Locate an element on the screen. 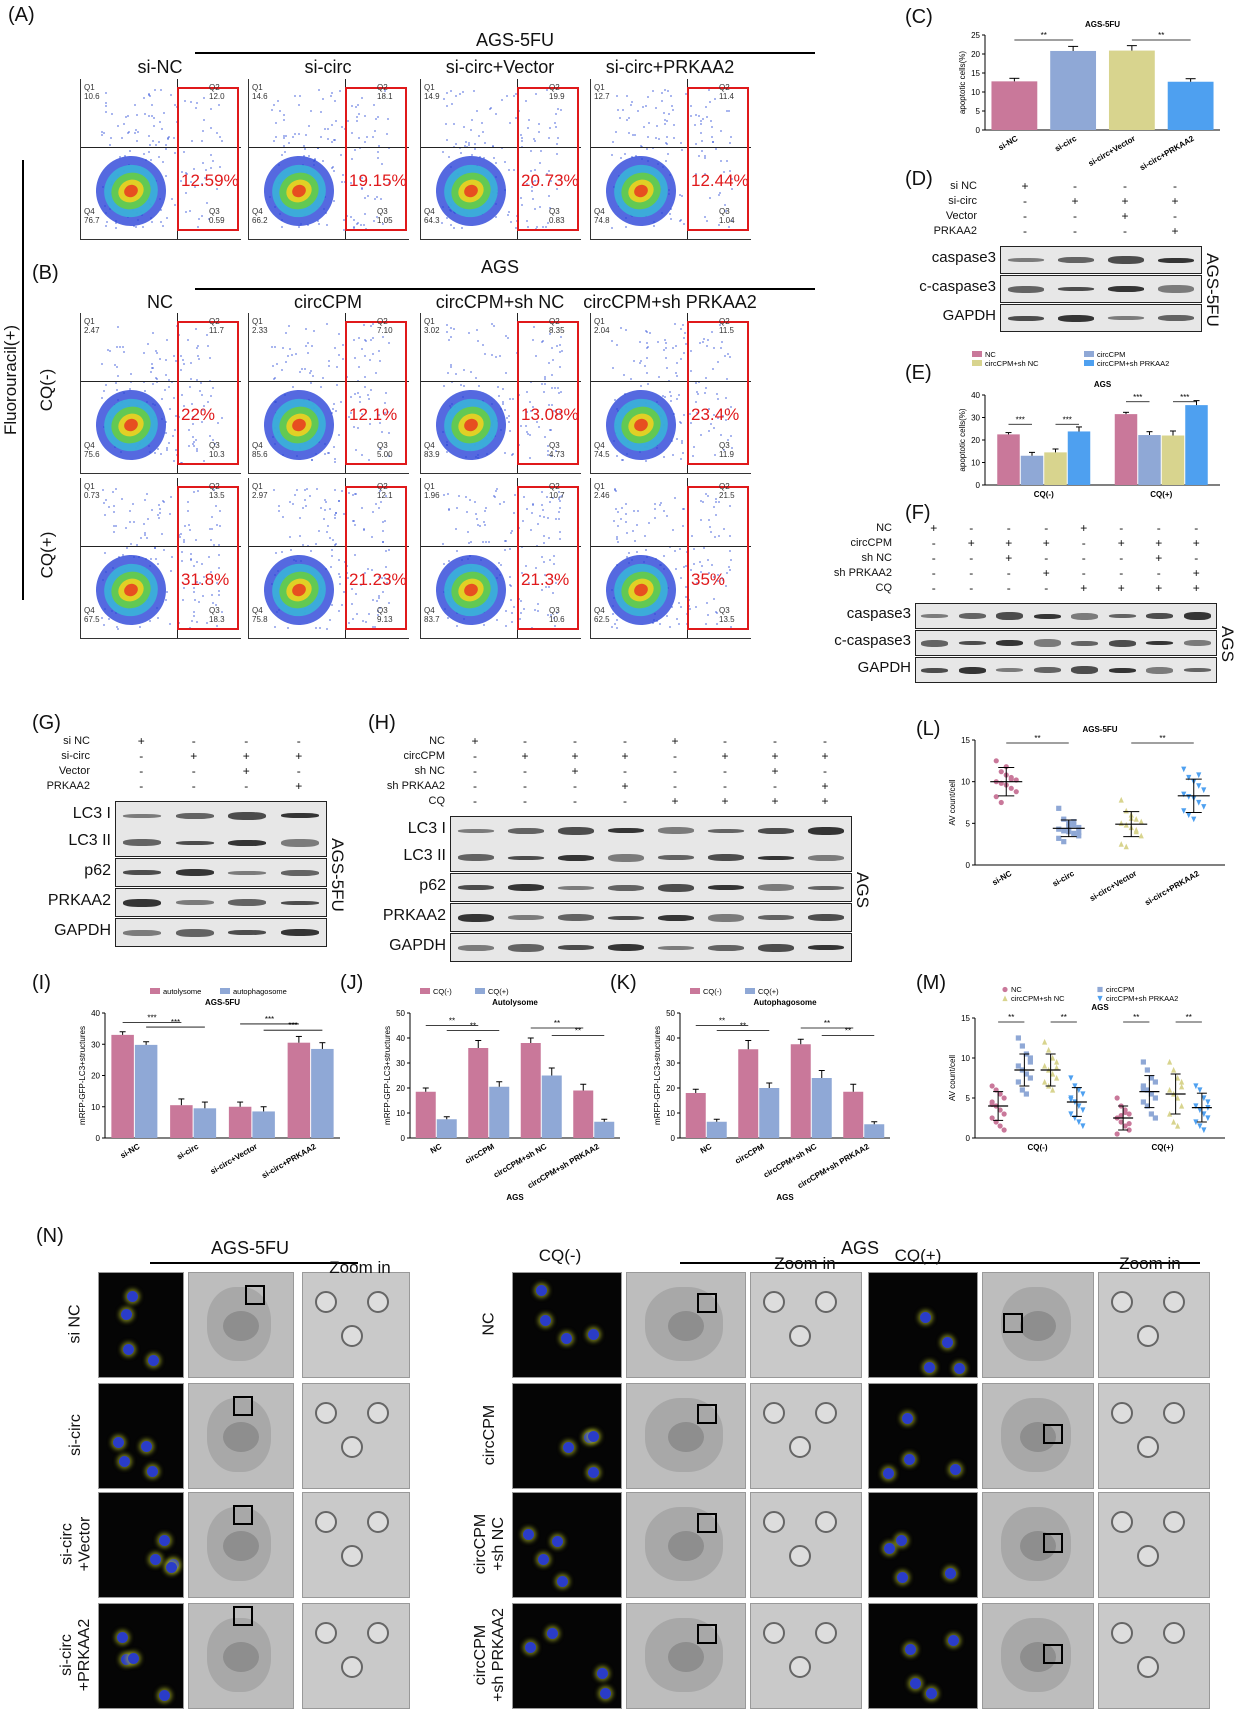 This screenshot has width=1239, height=1735. blot-sign: + is located at coordinates (1025, 186).